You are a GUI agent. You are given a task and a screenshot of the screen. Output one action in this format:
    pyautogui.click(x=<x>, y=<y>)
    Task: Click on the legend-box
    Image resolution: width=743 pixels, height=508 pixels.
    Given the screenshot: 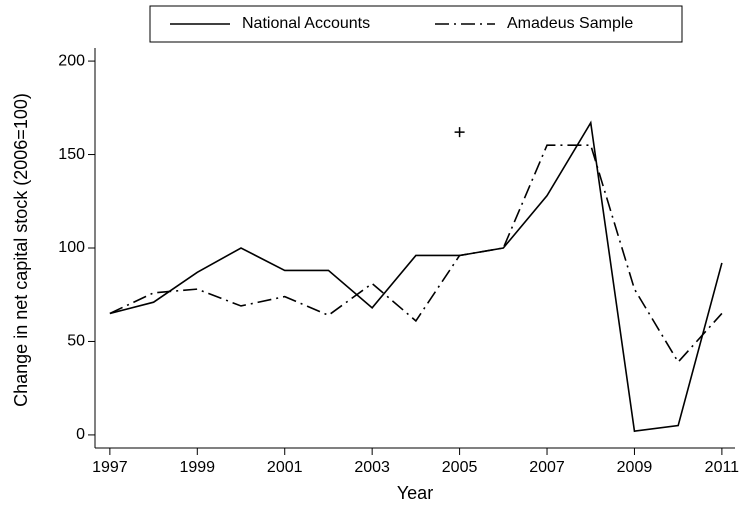 What is the action you would take?
    pyautogui.click(x=416, y=24)
    